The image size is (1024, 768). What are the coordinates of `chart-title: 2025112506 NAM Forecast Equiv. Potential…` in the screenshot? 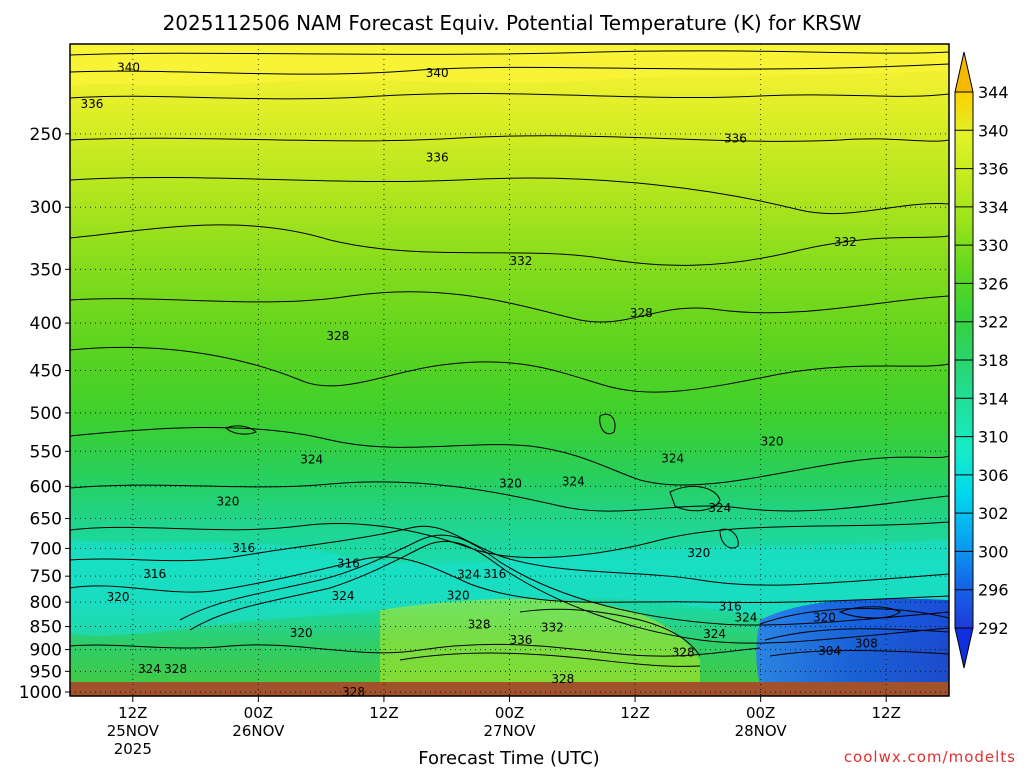 It's located at (512, 23).